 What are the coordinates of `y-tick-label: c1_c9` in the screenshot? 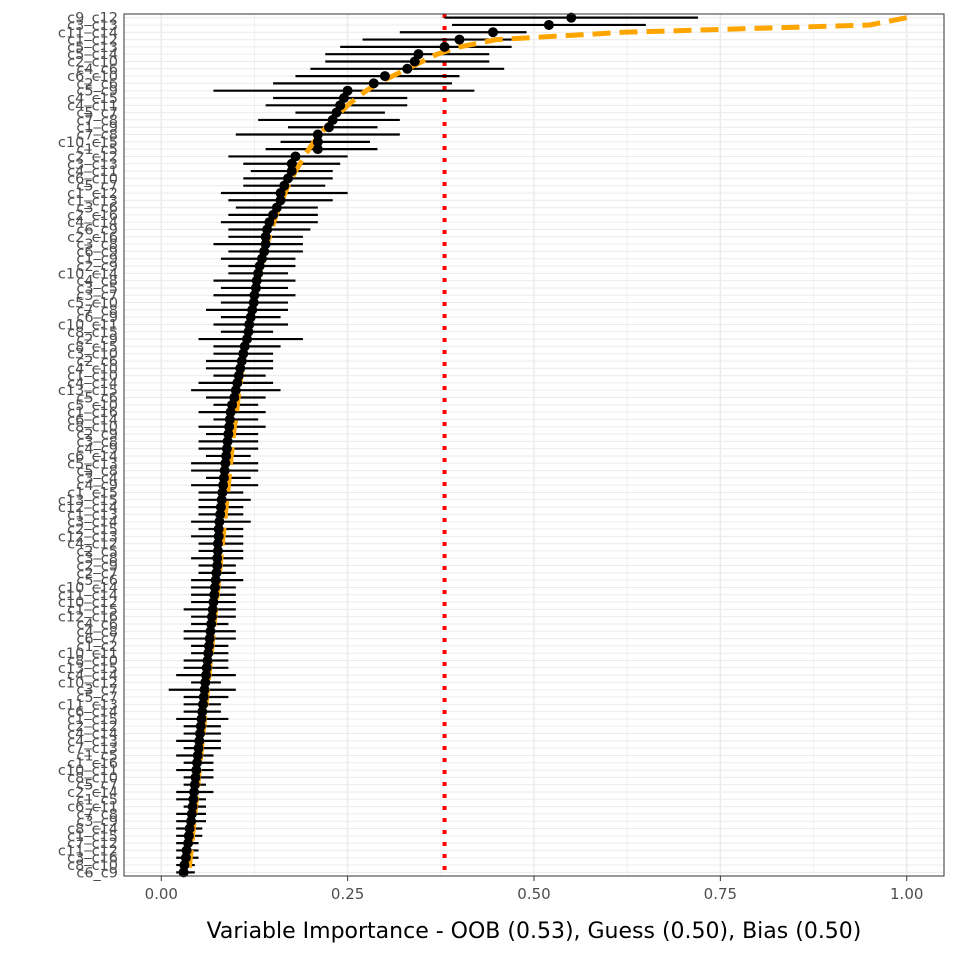 It's located at (97, 128).